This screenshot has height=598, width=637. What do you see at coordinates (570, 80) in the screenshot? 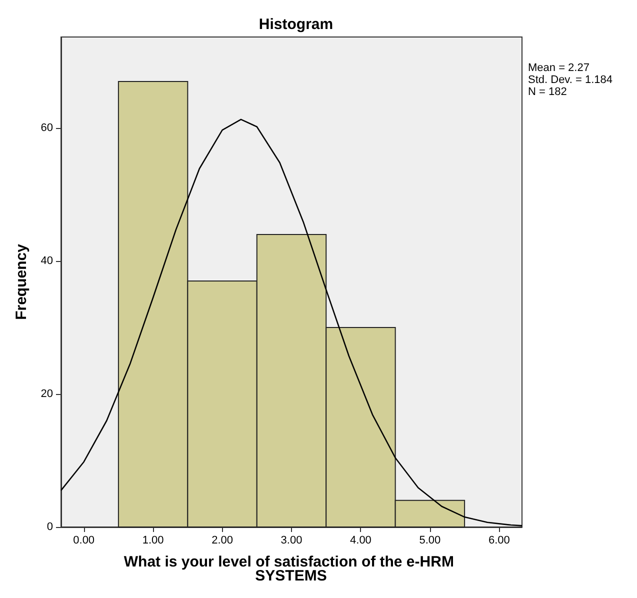
I see `text: Std. Dev. = 1.184` at bounding box center [570, 80].